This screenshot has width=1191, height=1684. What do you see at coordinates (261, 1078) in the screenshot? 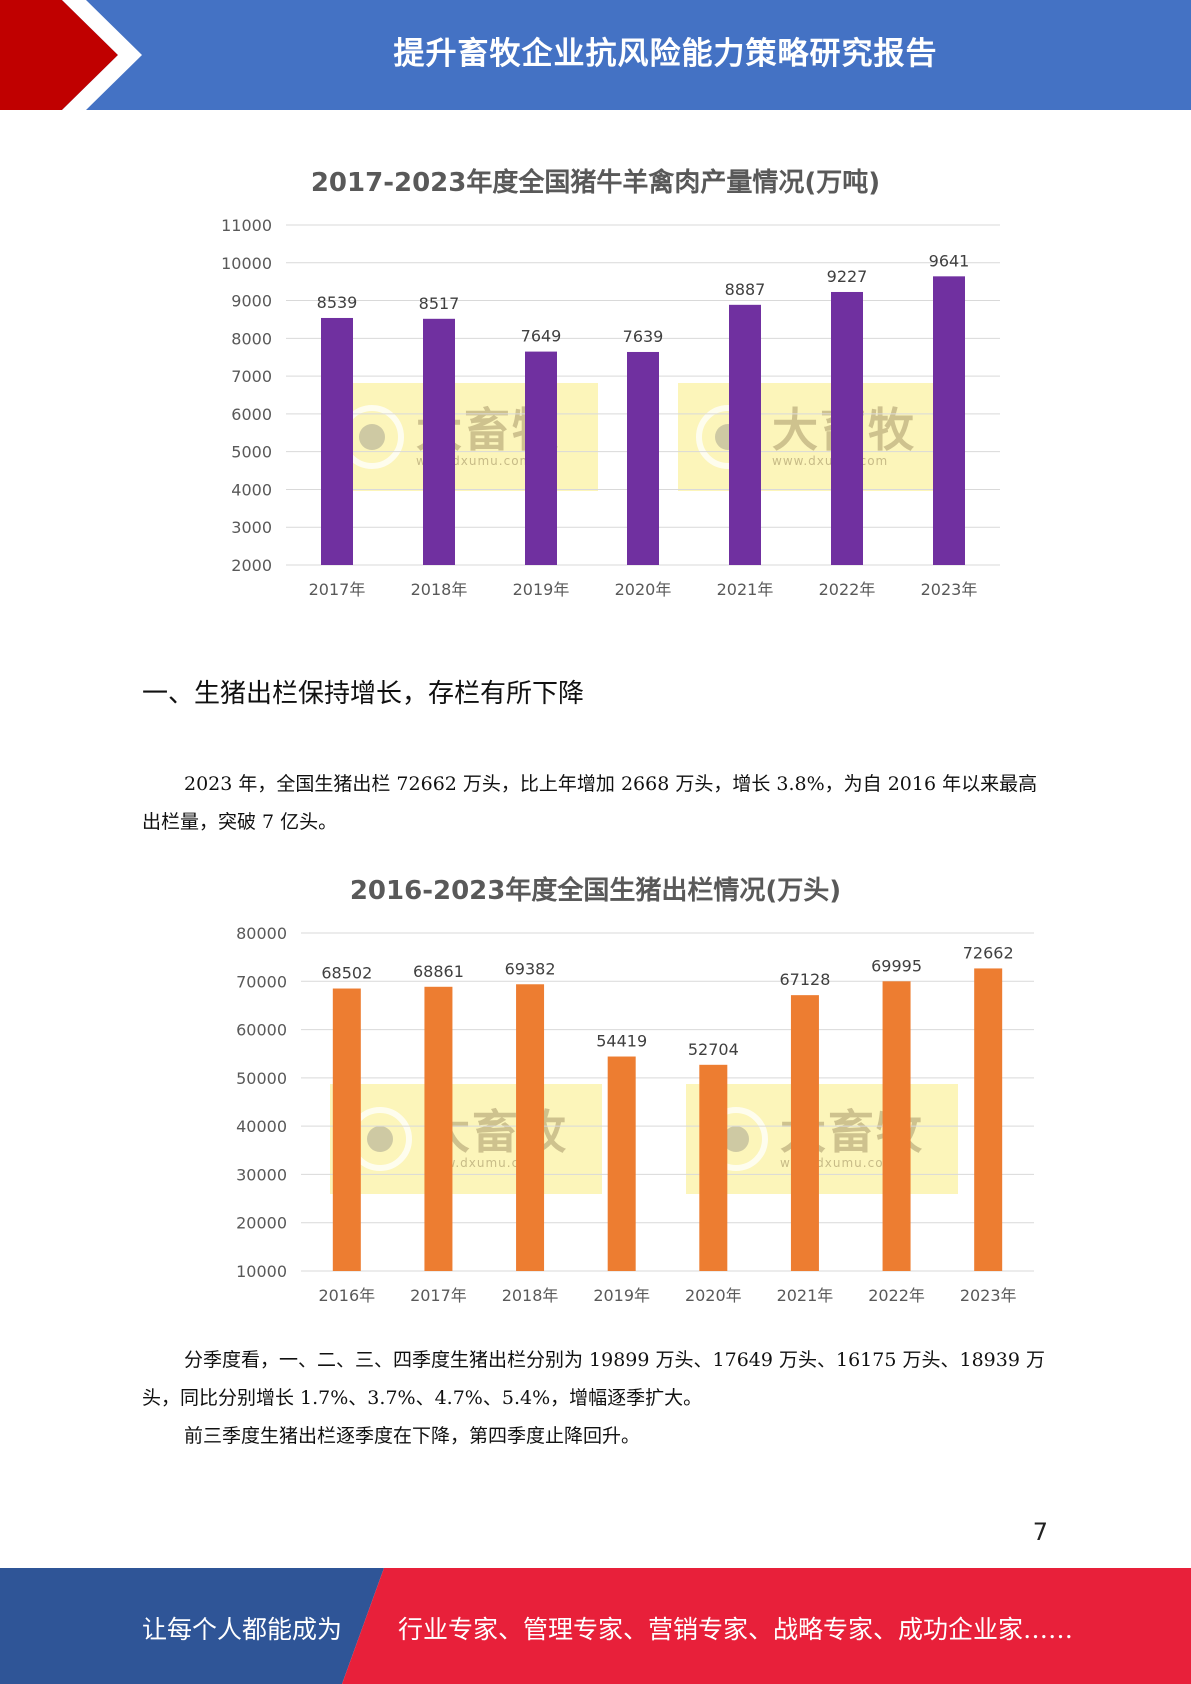
I see `y-tick-label: 50000` at bounding box center [261, 1078].